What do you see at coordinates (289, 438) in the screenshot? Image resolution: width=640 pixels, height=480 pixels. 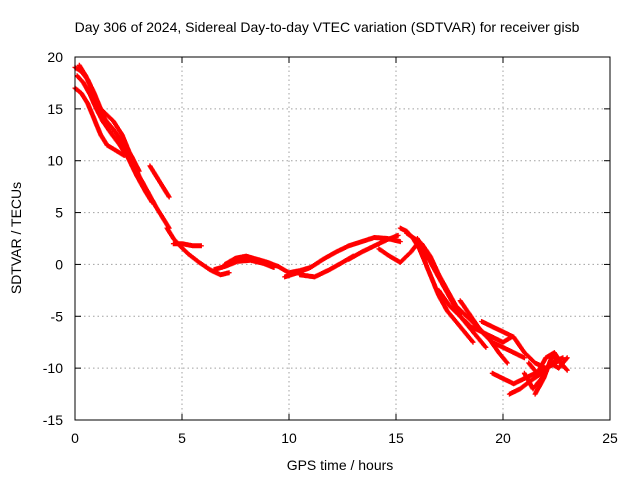 I see `x-tick-label: 10` at bounding box center [289, 438].